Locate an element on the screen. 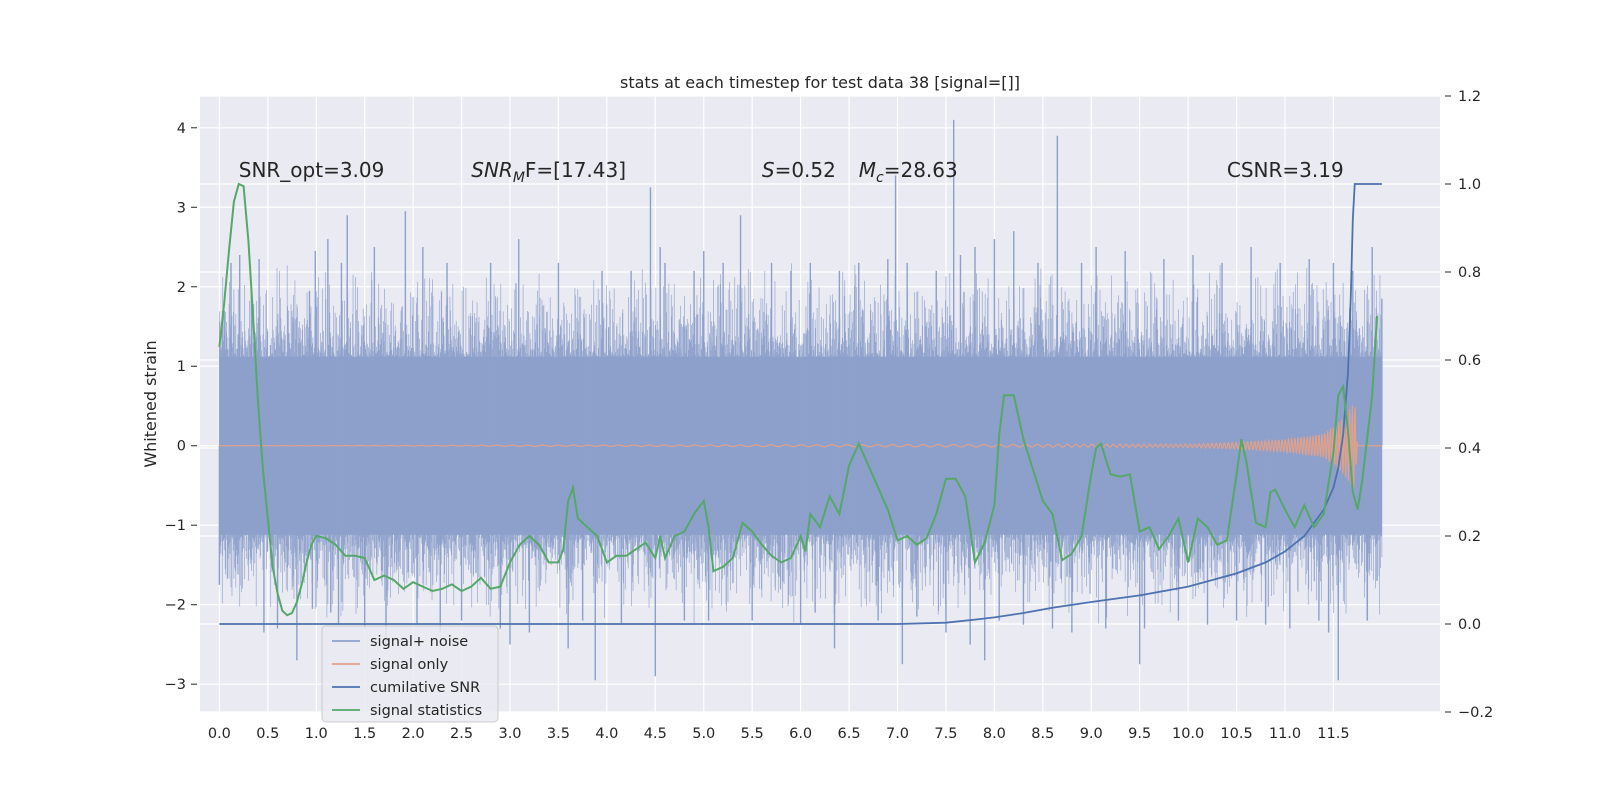  x-tick-label: 2.5 is located at coordinates (461, 734).